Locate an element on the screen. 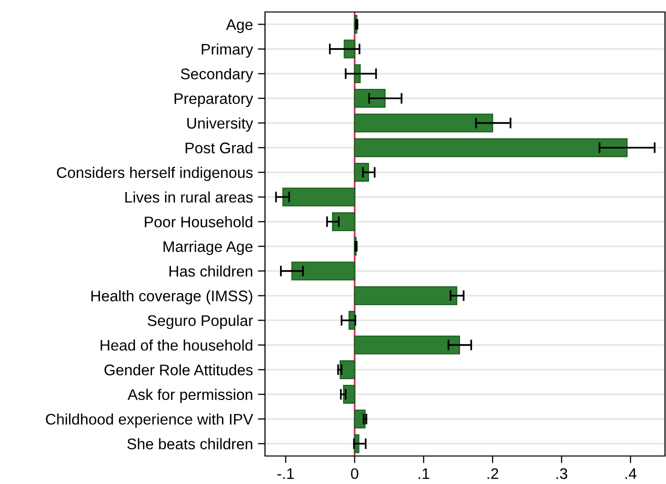 Image resolution: width=666 pixels, height=484 pixels. y-tick-label: University is located at coordinates (220, 124).